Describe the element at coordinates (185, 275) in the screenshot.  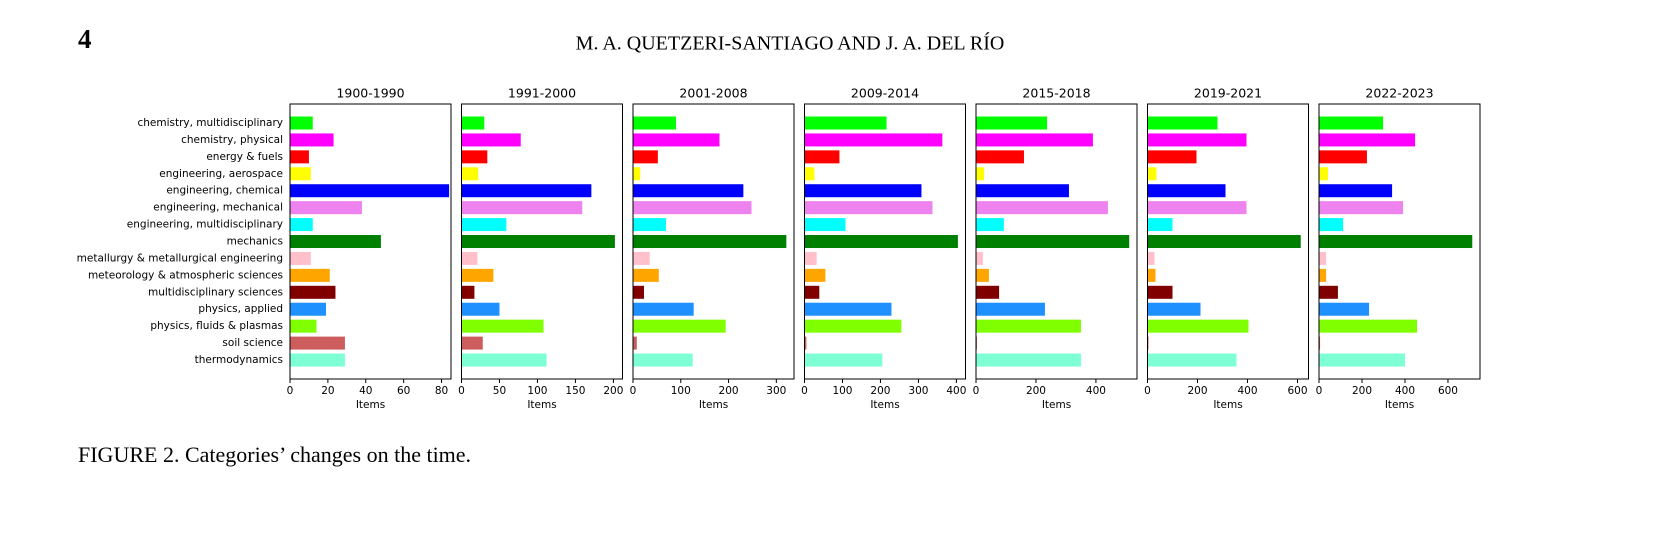
I see `y-tick-label: meteorology & atmospheric sciences` at that location.